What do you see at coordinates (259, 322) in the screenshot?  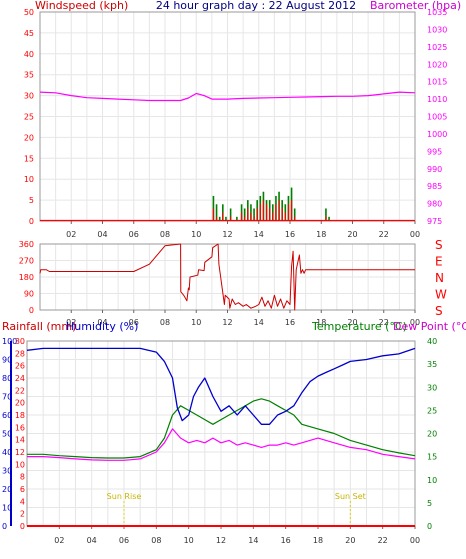 I see `direction-xtick-label: 14` at bounding box center [259, 322].